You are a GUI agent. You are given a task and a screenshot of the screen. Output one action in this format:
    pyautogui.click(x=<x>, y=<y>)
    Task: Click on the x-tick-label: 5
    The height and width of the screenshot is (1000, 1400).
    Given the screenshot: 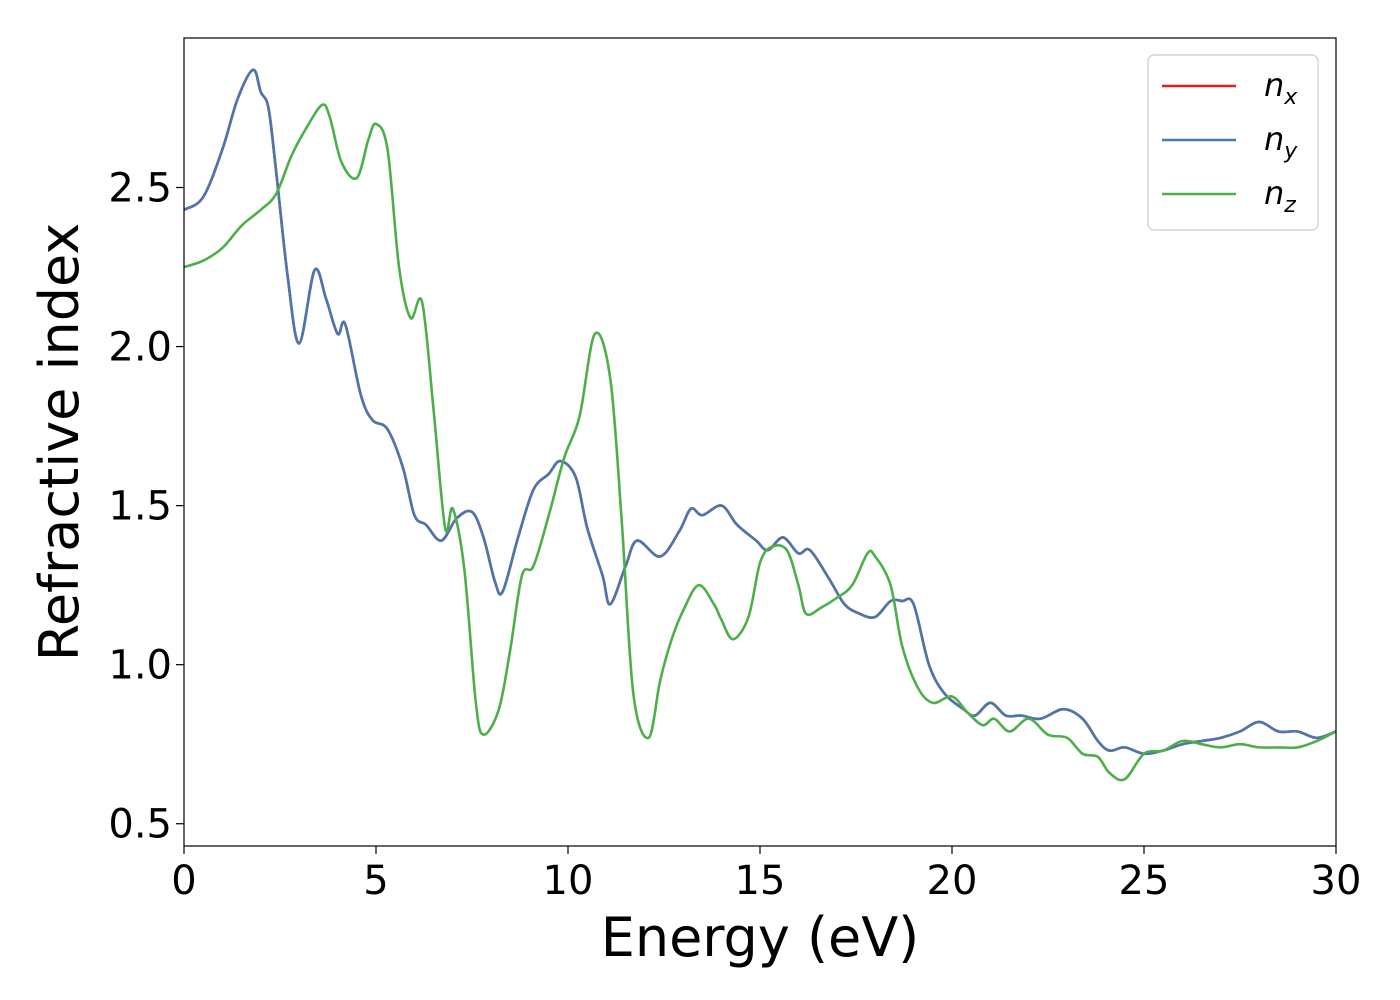 What is the action you would take?
    pyautogui.click(x=375, y=881)
    